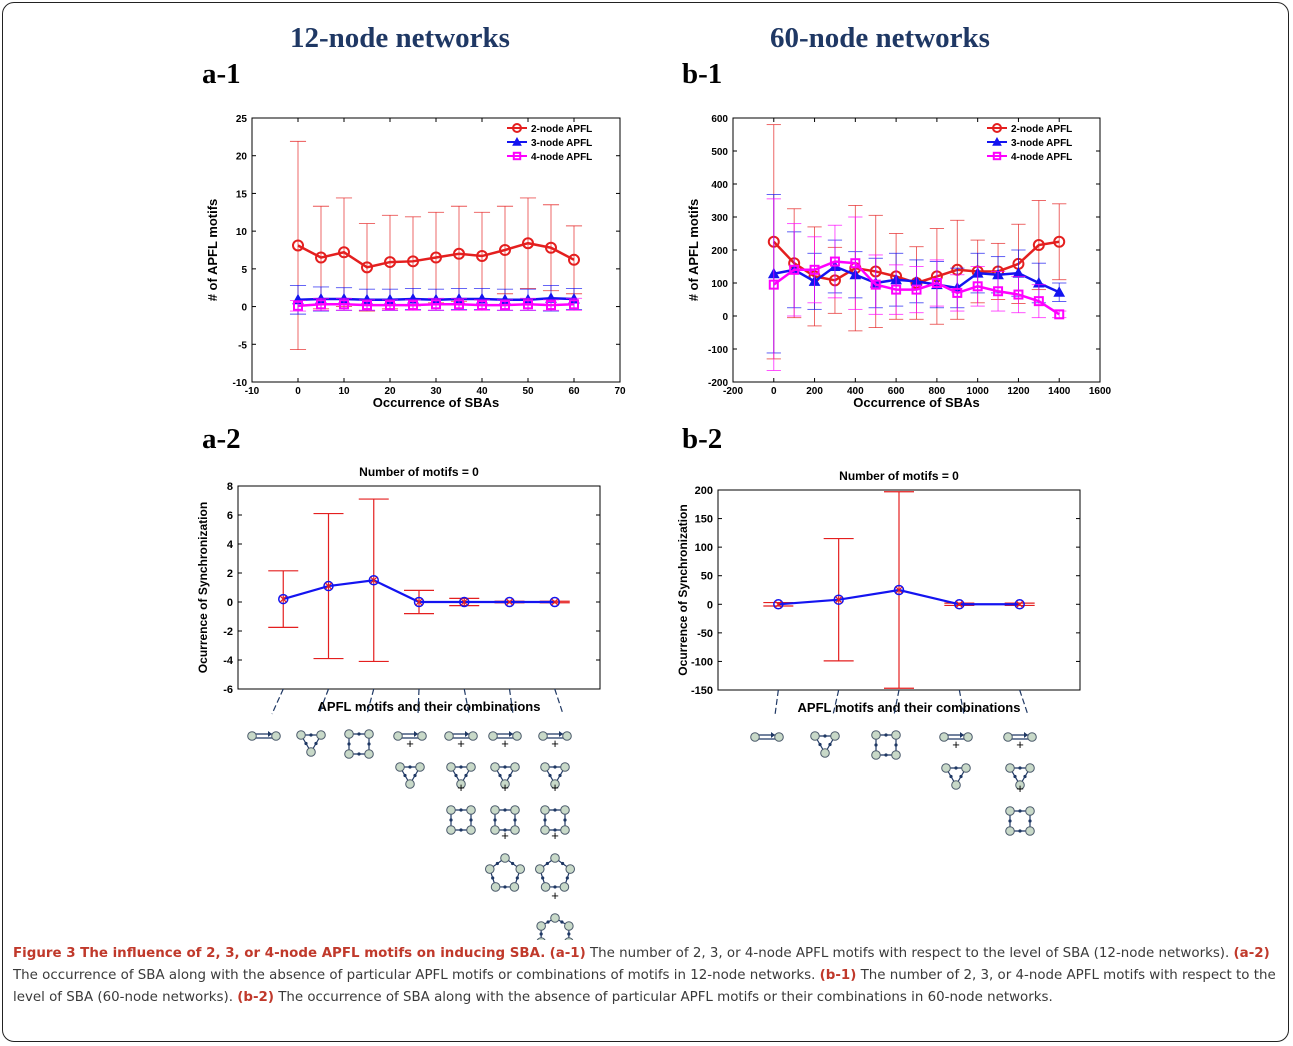 The image size is (1293, 1046). What do you see at coordinates (1251, 953) in the screenshot?
I see `caption-tag-a2: (a-2)` at bounding box center [1251, 953].